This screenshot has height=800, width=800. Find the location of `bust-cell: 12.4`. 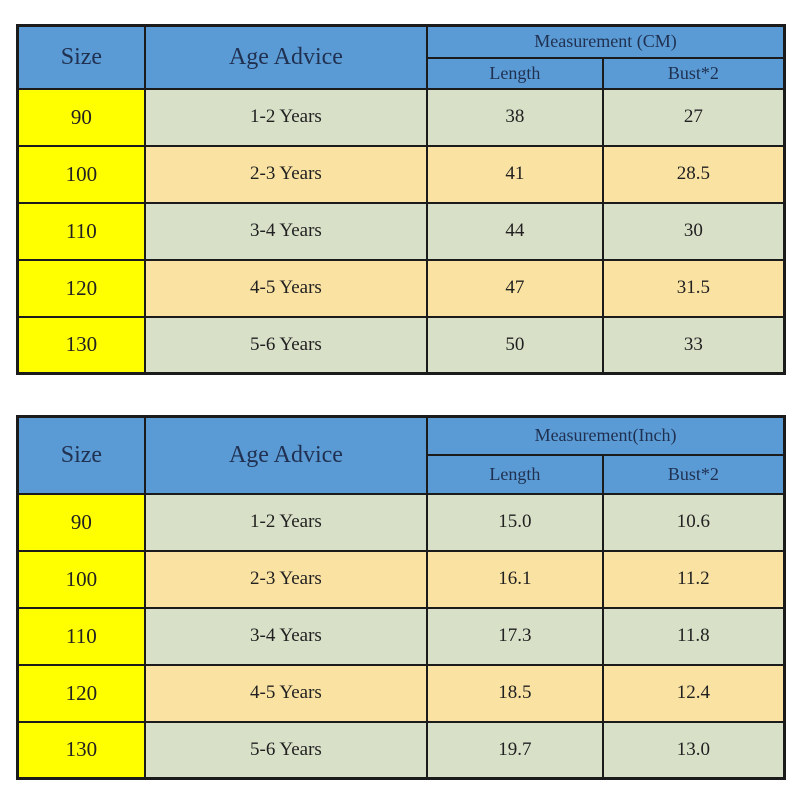

bust-cell: 12.4 is located at coordinates (693, 693).